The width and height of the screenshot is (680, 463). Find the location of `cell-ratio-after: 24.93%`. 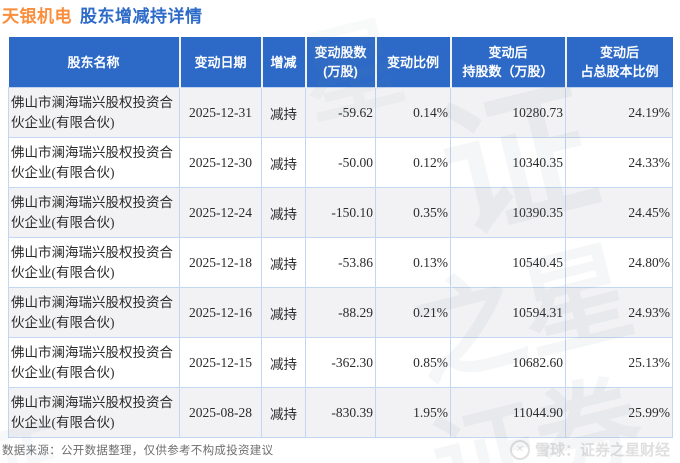

cell-ratio-after: 24.93% is located at coordinates (619, 312).